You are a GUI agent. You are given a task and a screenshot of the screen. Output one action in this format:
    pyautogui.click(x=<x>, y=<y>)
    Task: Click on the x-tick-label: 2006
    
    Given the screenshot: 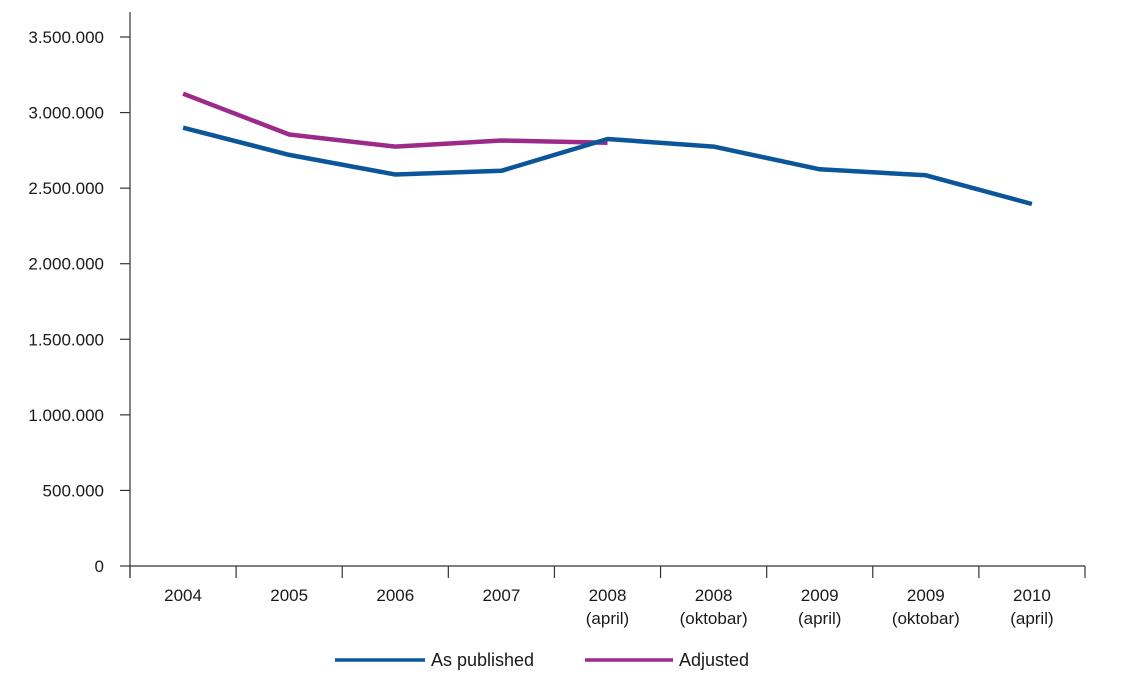 What is the action you would take?
    pyautogui.click(x=395, y=595)
    